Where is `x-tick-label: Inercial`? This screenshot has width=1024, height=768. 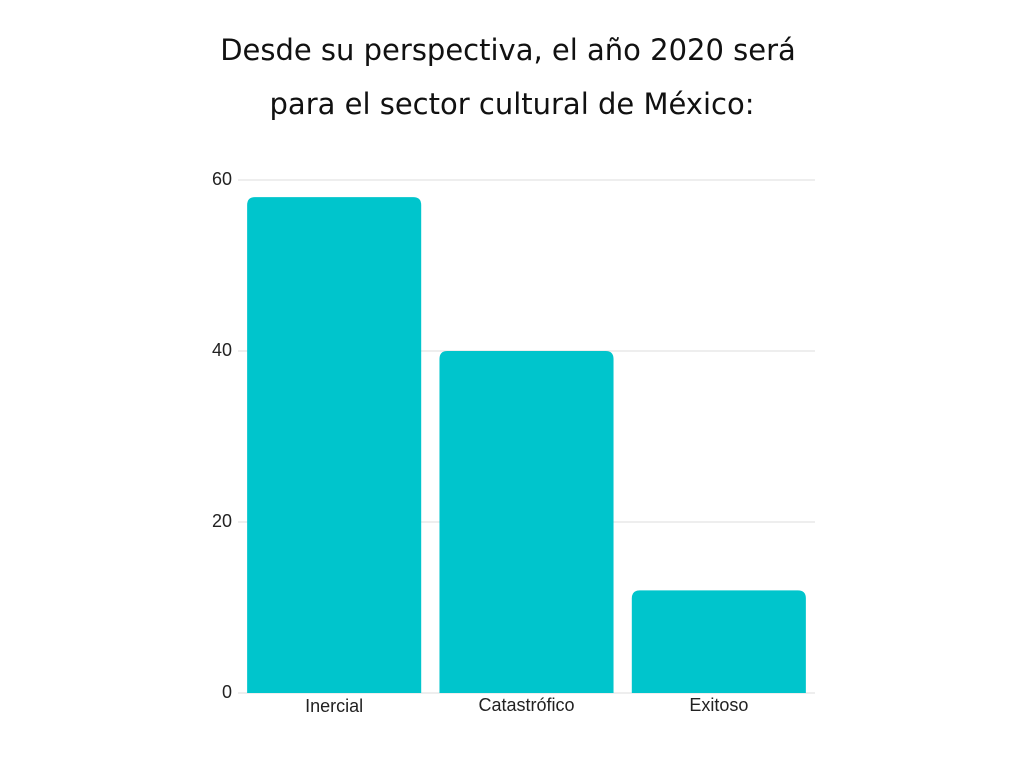 x-tick-label: Inercial is located at coordinates (334, 706).